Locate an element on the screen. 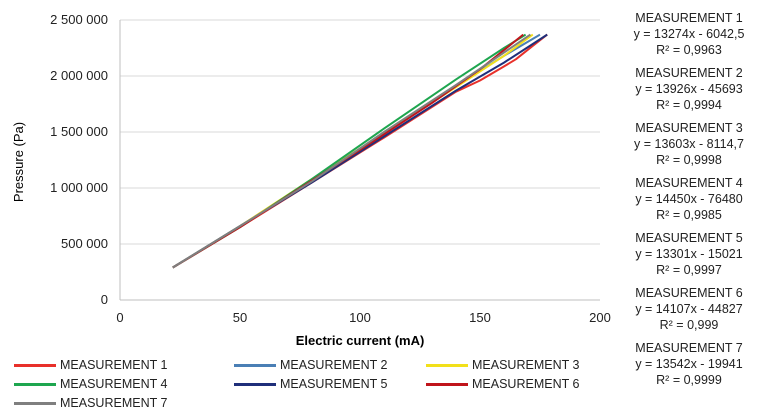 This screenshot has height=414, width=776. trendline-name: MEASUREMENT 4 is located at coordinates (689, 183).